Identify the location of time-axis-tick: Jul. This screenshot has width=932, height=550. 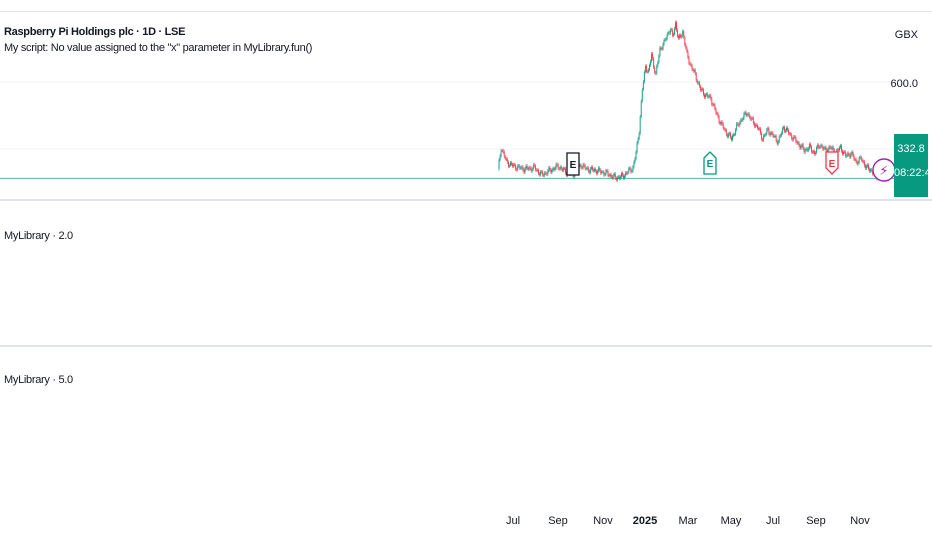
(513, 521).